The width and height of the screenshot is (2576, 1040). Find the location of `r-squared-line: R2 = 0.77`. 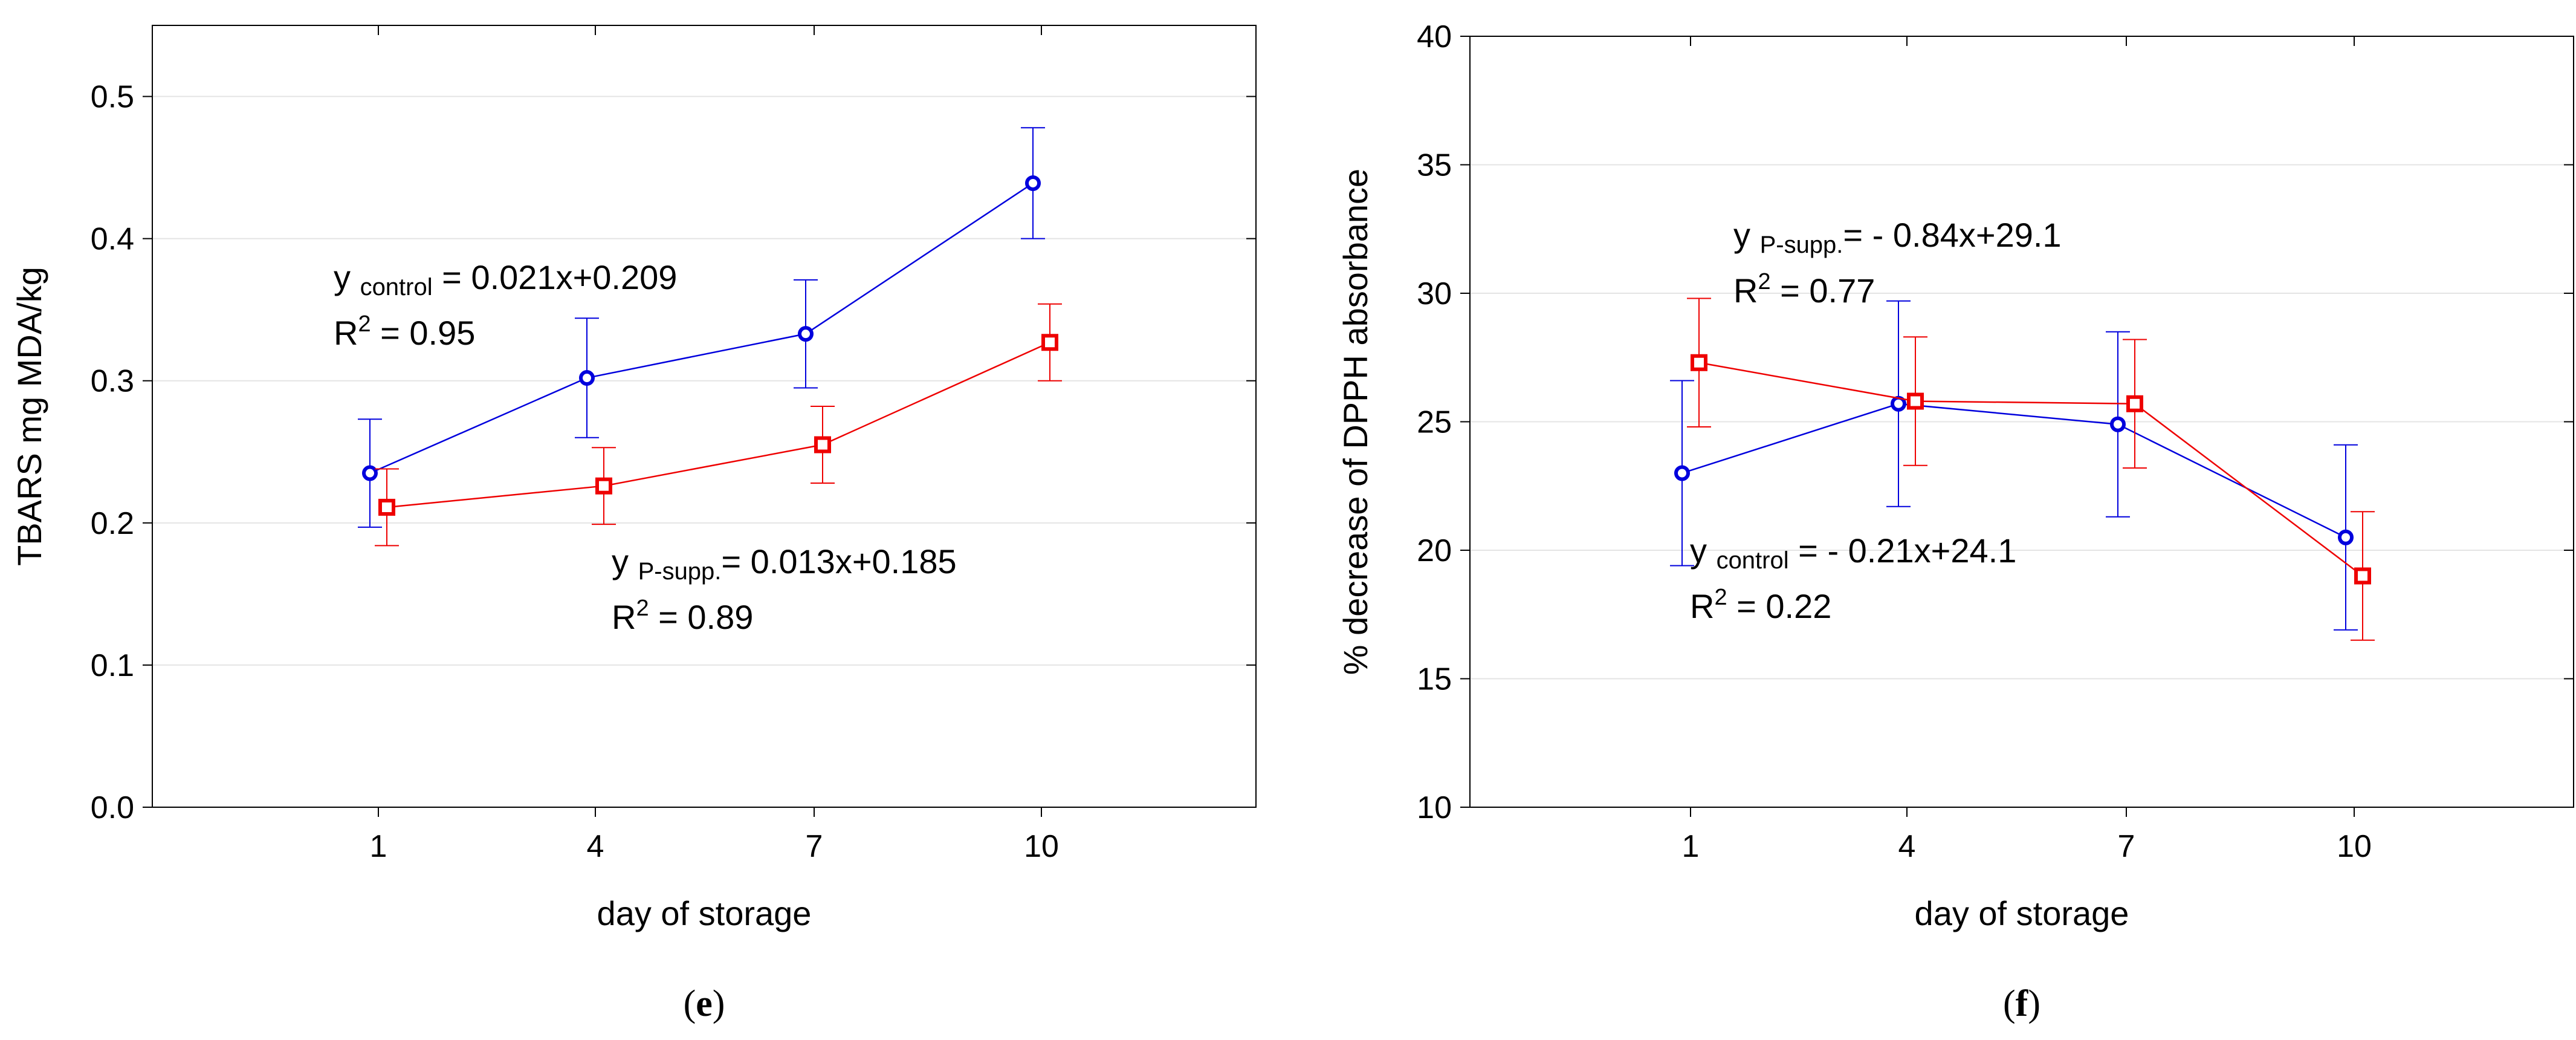

r-squared-line: R2 = 0.77 is located at coordinates (1804, 289).